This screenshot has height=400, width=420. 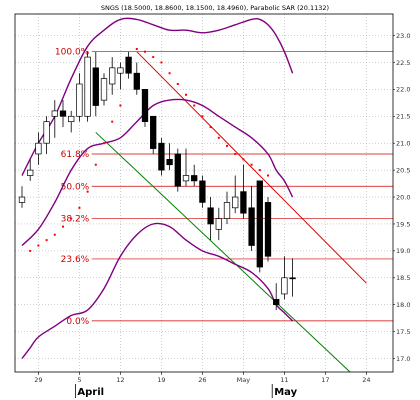 What do you see at coordinates (403, 117) in the screenshot?
I see `y-tick-label: 21.5` at bounding box center [403, 117].